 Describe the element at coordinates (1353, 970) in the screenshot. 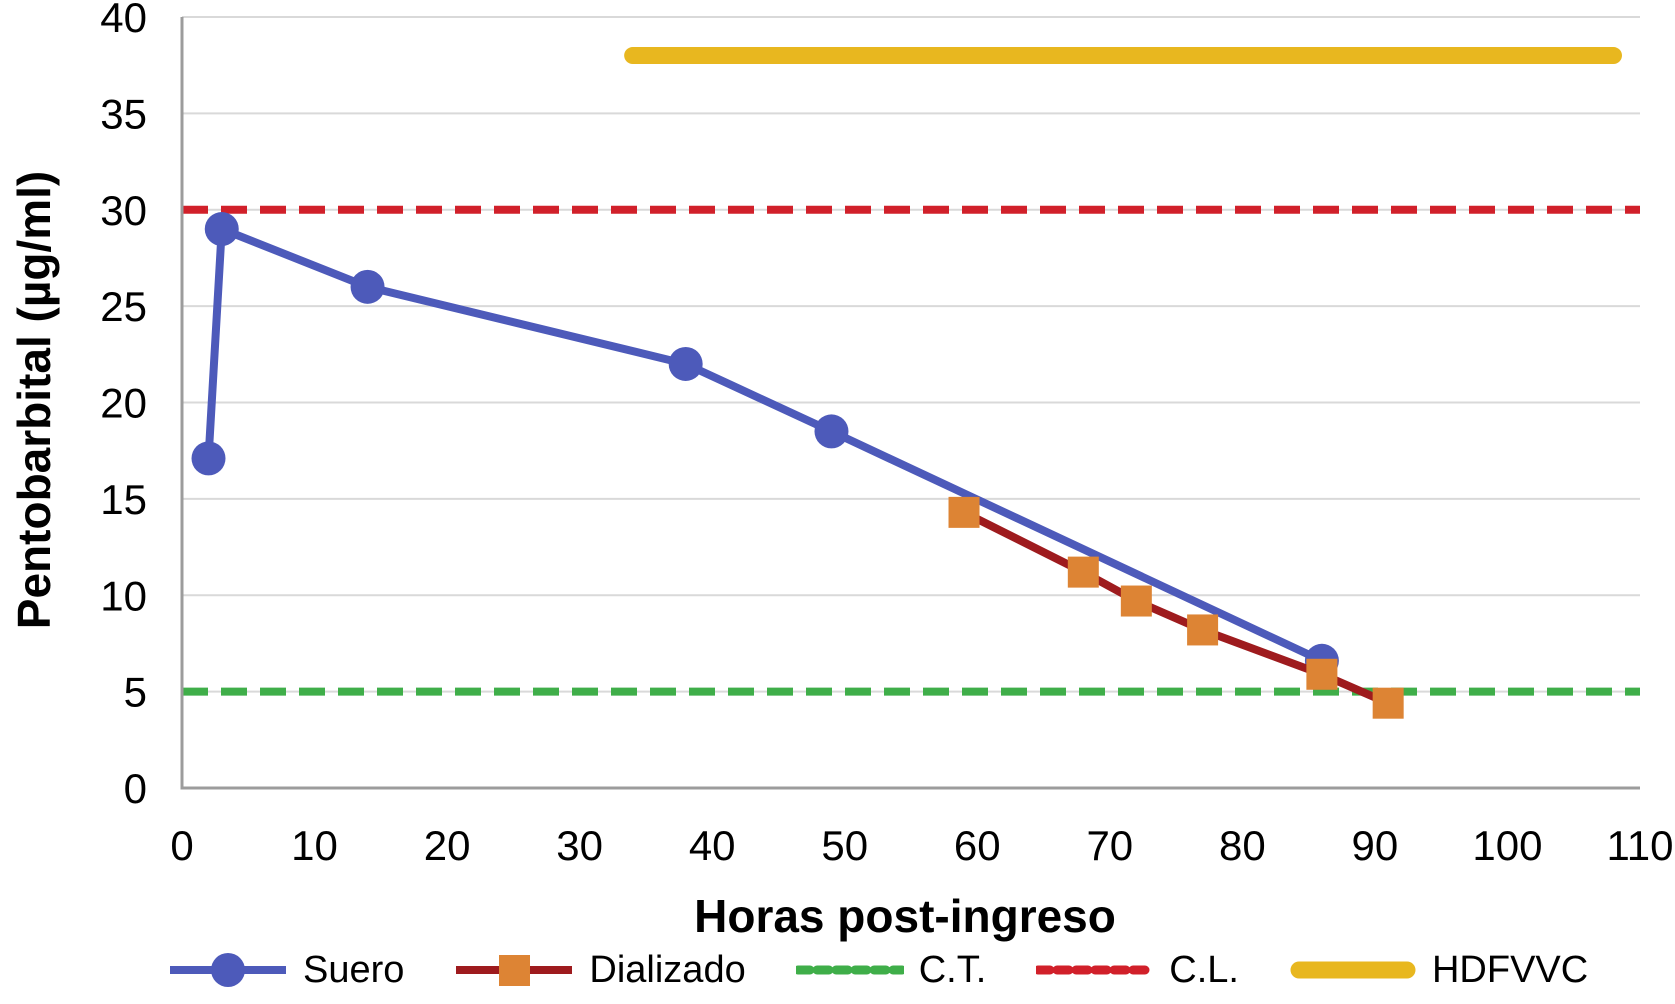

I see `hdfvvc-yellow-line-icon` at that location.